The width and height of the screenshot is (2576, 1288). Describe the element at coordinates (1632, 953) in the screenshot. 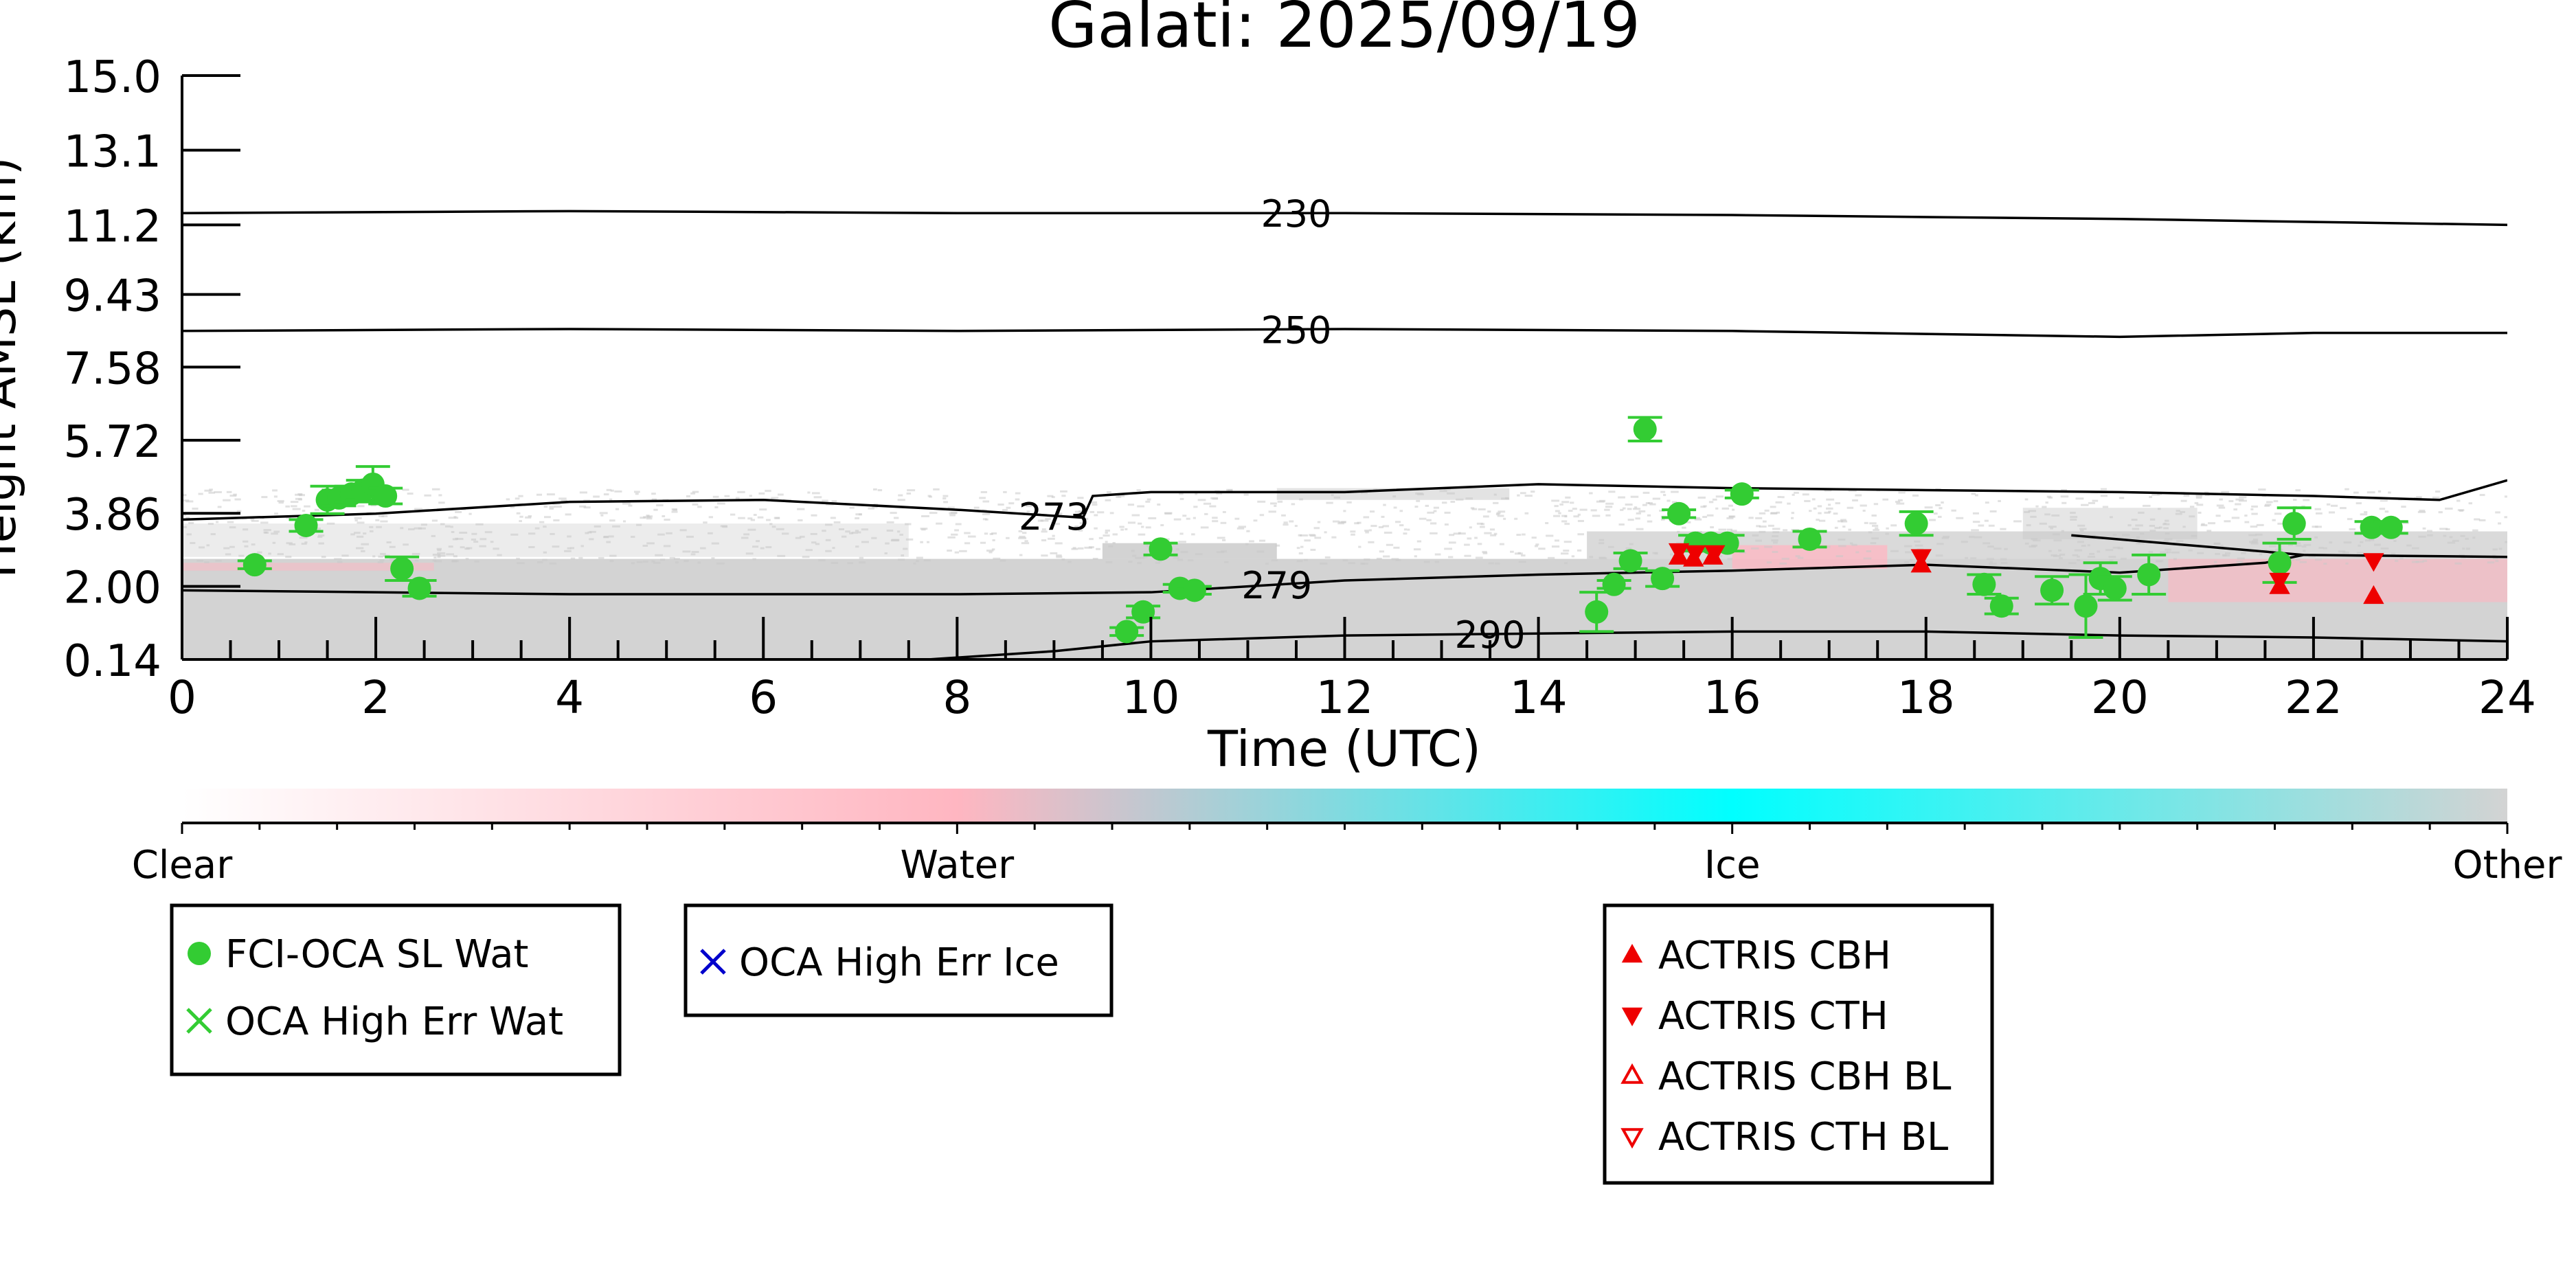

I see `legend-marker-triangle-up` at that location.